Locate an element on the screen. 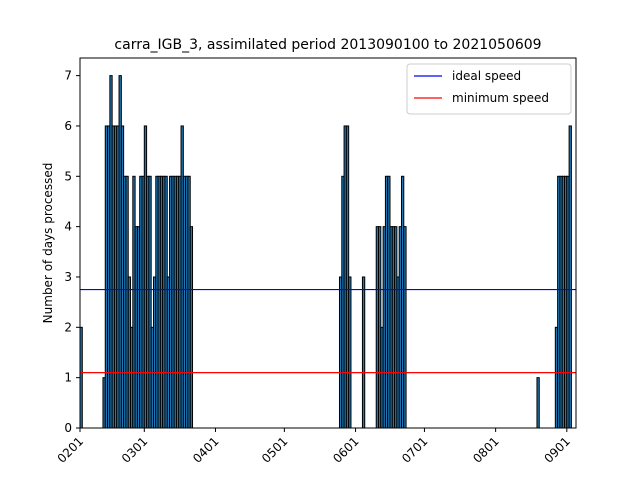  y-tick-label: 2 is located at coordinates (68, 327).